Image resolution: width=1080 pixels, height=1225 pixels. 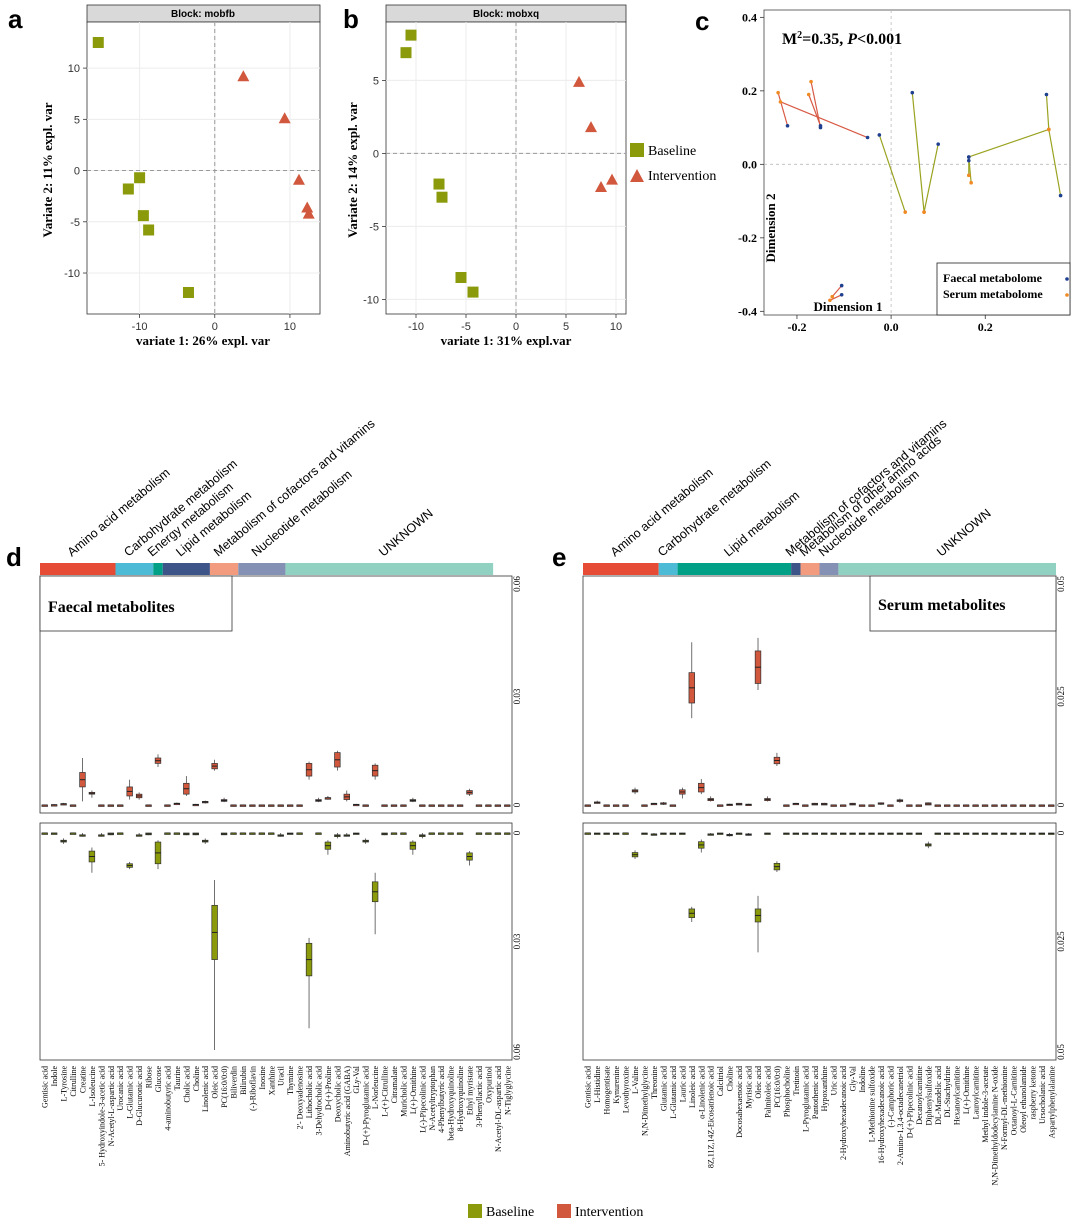 I want to click on panel-e-metabolite-label: L-Glutamic acid, so click(x=673, y=1092).